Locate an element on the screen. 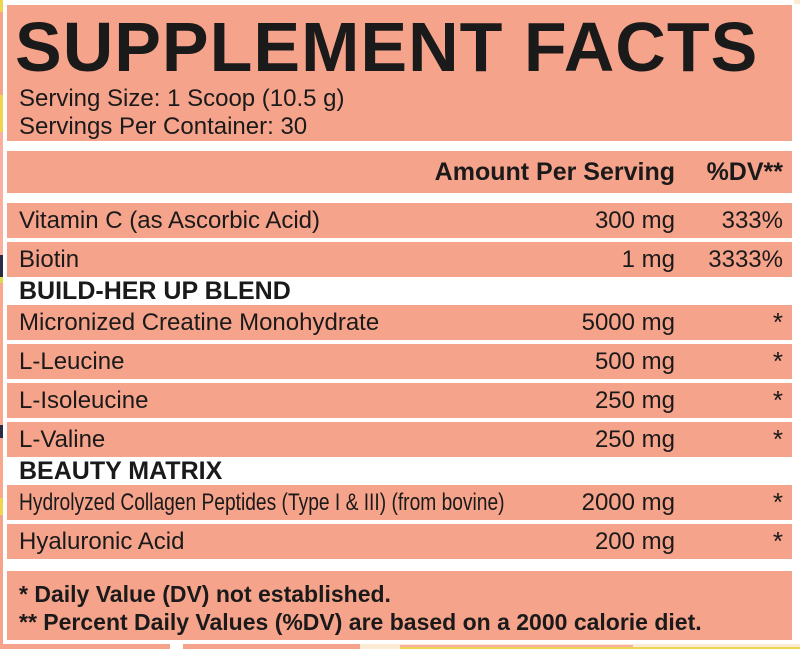 Image resolution: width=800 pixels, height=649 pixels. ingredient-name: Micronized Creatine Monohydrate is located at coordinates (199, 322).